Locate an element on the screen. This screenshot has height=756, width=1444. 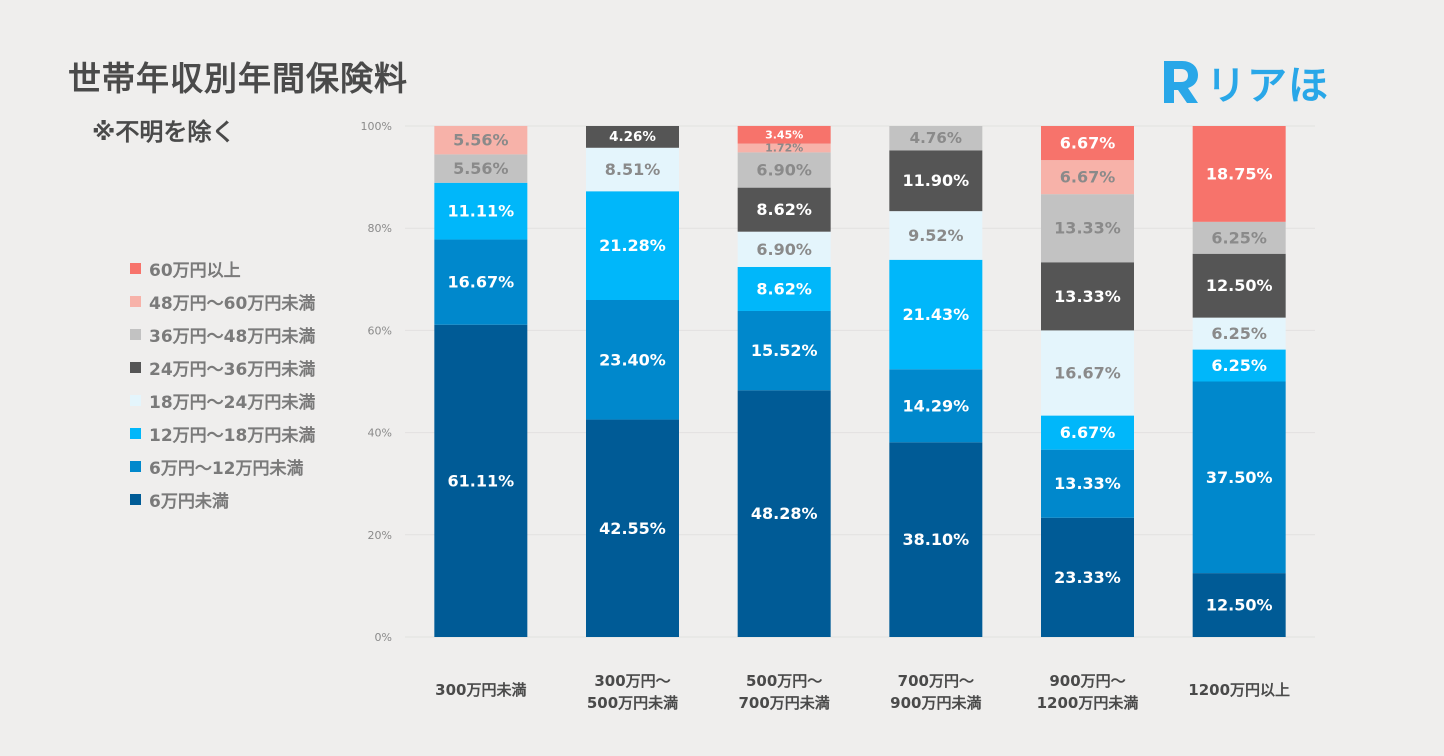
data-label: 8.62% is located at coordinates (784, 209).